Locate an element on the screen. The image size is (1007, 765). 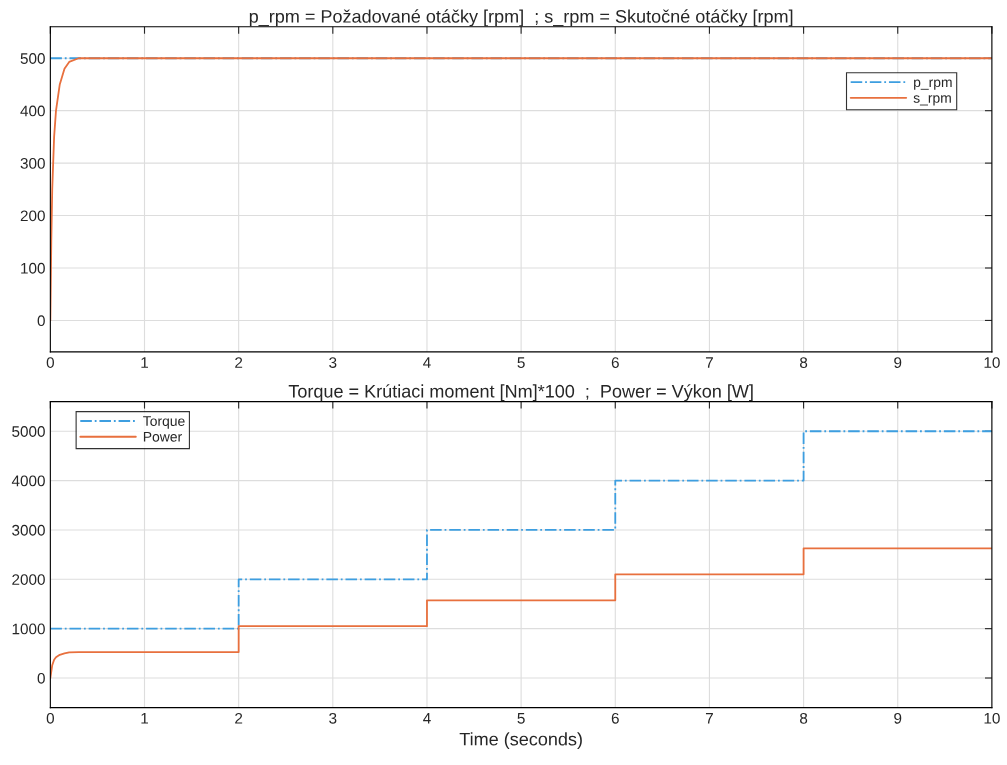
x-axis-title: Time (seconds) is located at coordinates (520, 741).